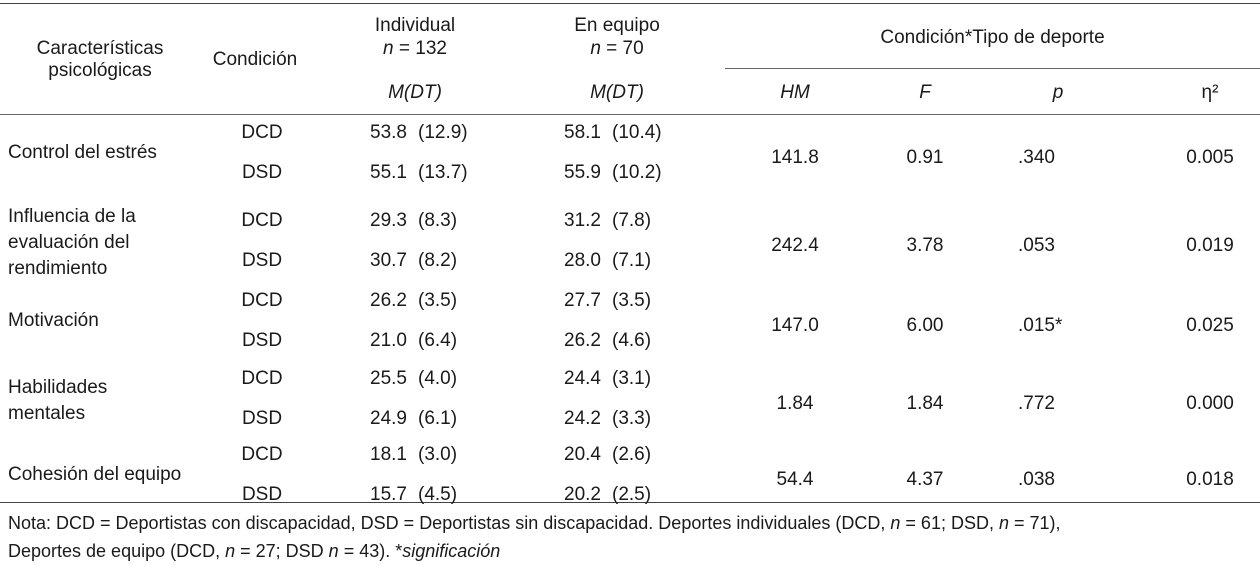 The height and width of the screenshot is (565, 1260). Describe the element at coordinates (58, 268) in the screenshot. I see `row-label-line: rendimiento` at that location.